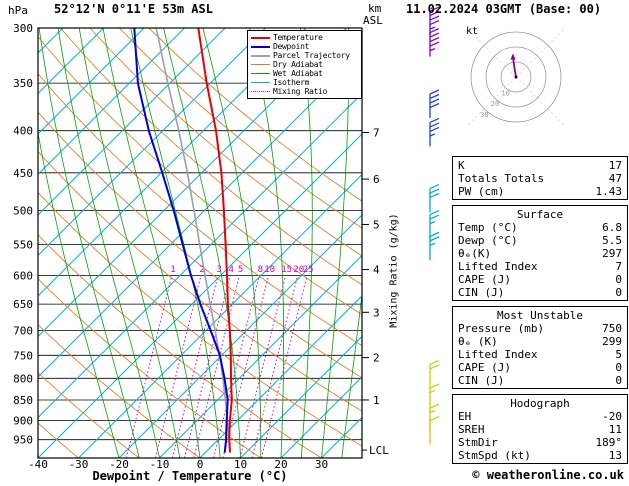  What do you see at coordinates (376, 133) in the screenshot?
I see `svg-text: 7` at bounding box center [376, 133].